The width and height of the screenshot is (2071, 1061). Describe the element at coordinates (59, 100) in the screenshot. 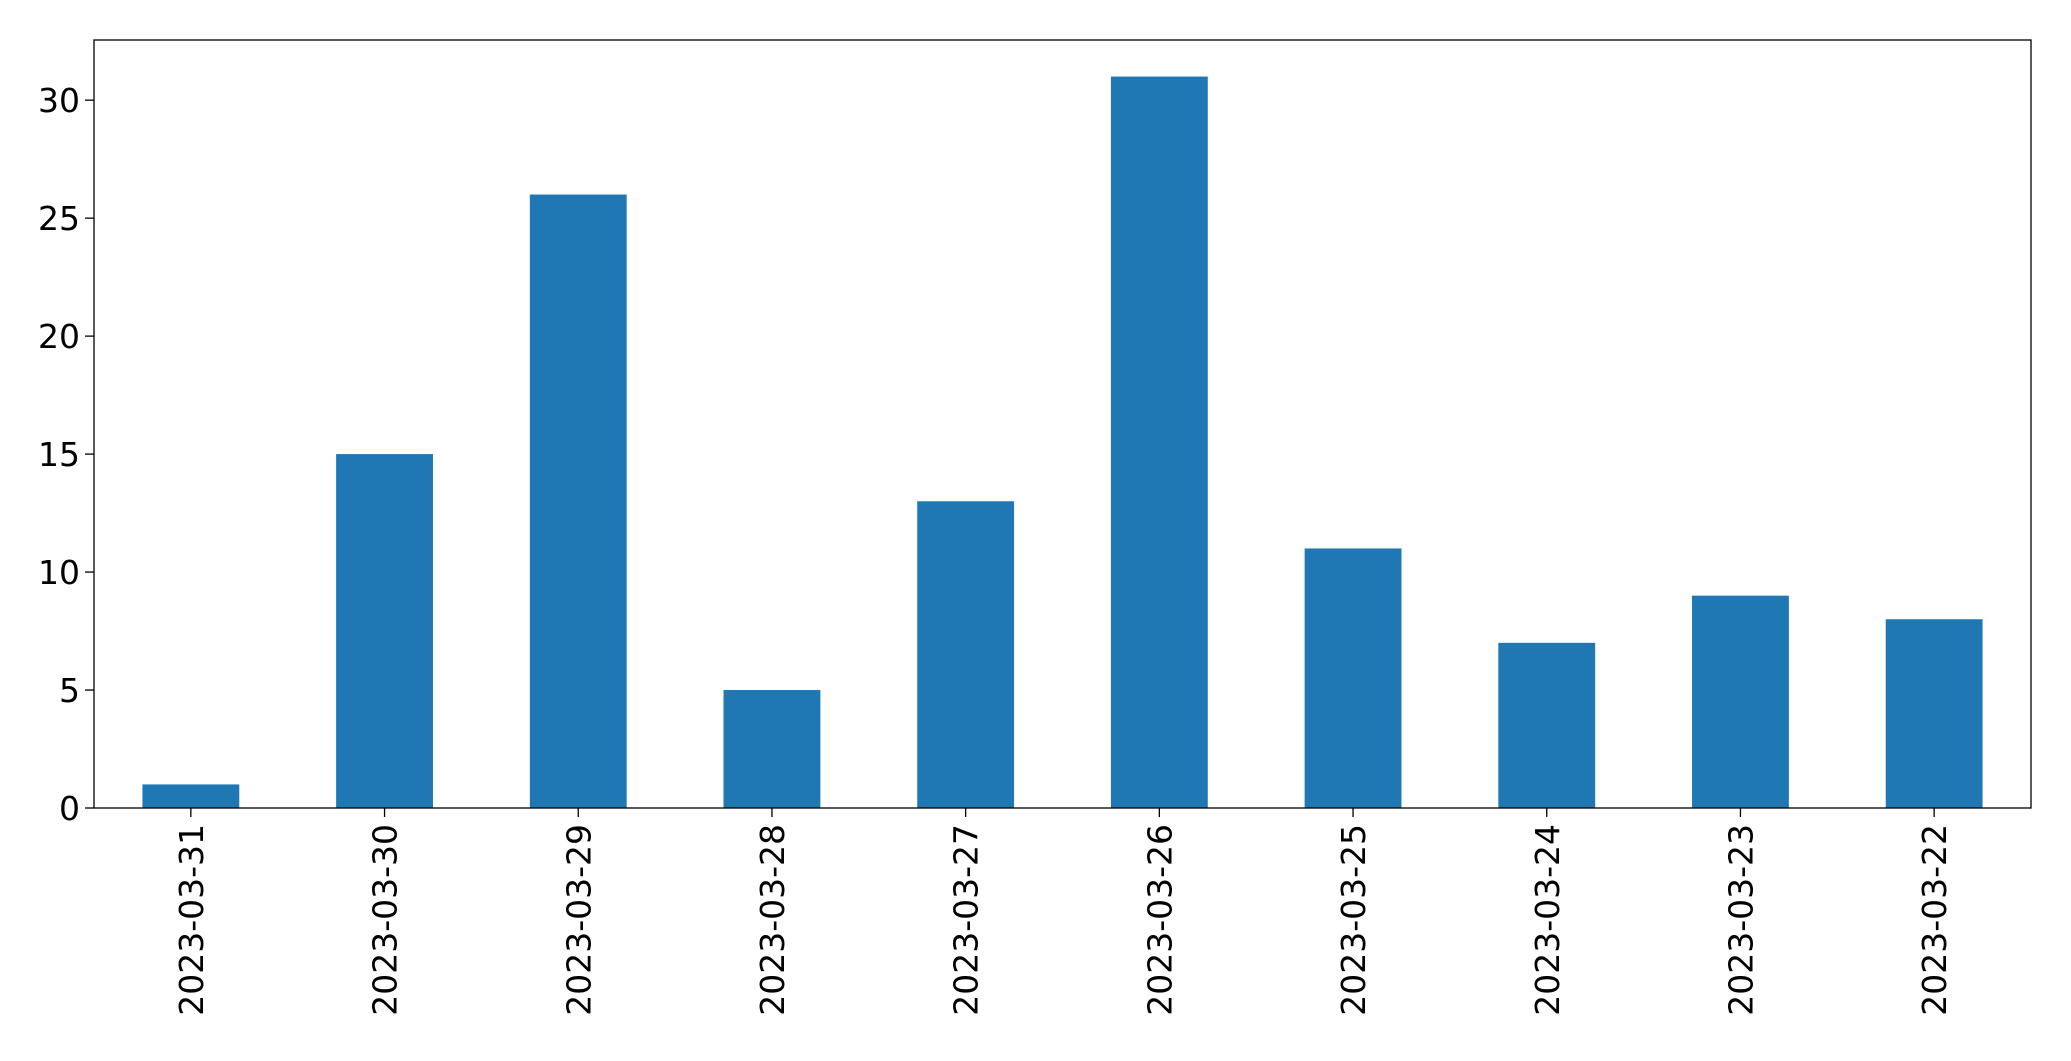

I see `y-tick-label: 30` at that location.